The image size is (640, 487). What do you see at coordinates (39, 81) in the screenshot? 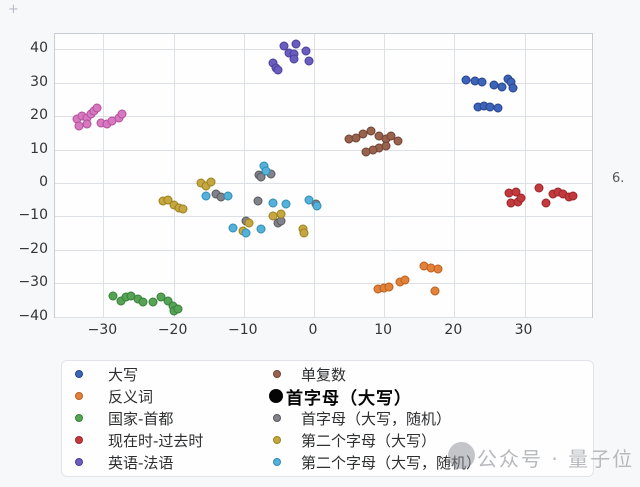
I see `y-tick-label: 30` at bounding box center [39, 81].